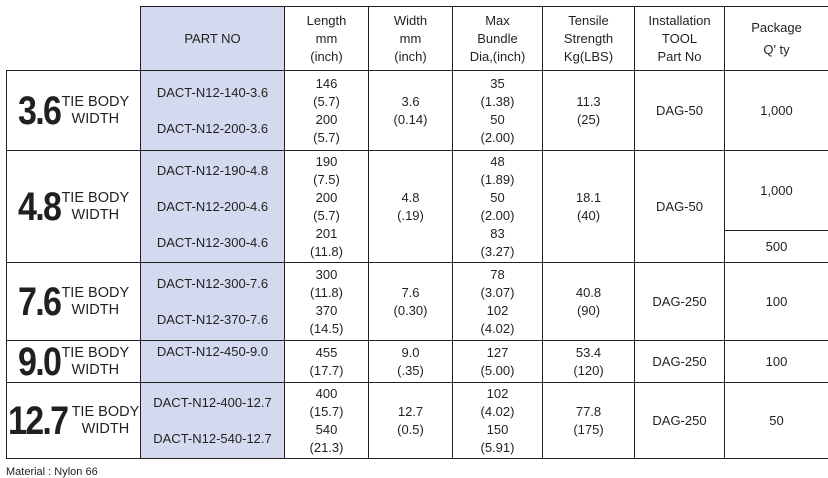  I want to click on header-part-no: PART NO, so click(213, 39).